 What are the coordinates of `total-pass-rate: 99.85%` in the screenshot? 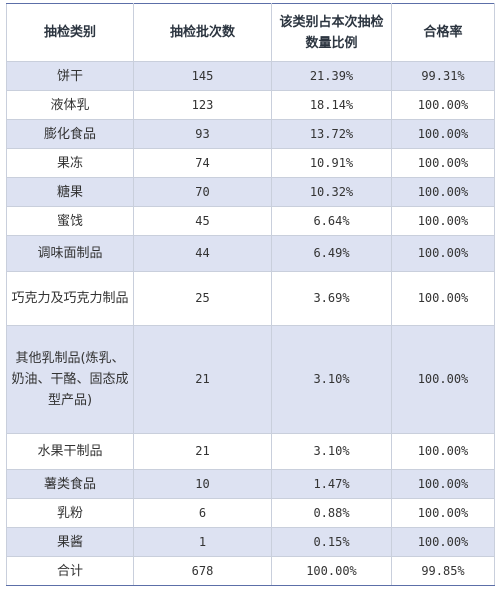 It's located at (443, 571).